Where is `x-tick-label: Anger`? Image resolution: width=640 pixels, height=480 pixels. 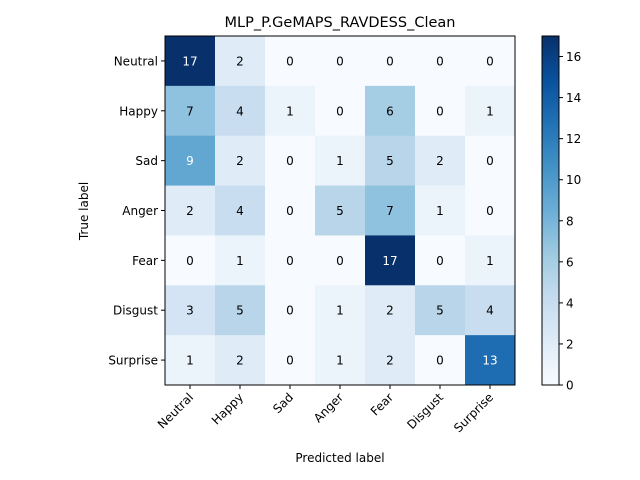
x-tick-label: Anger is located at coordinates (328, 407).